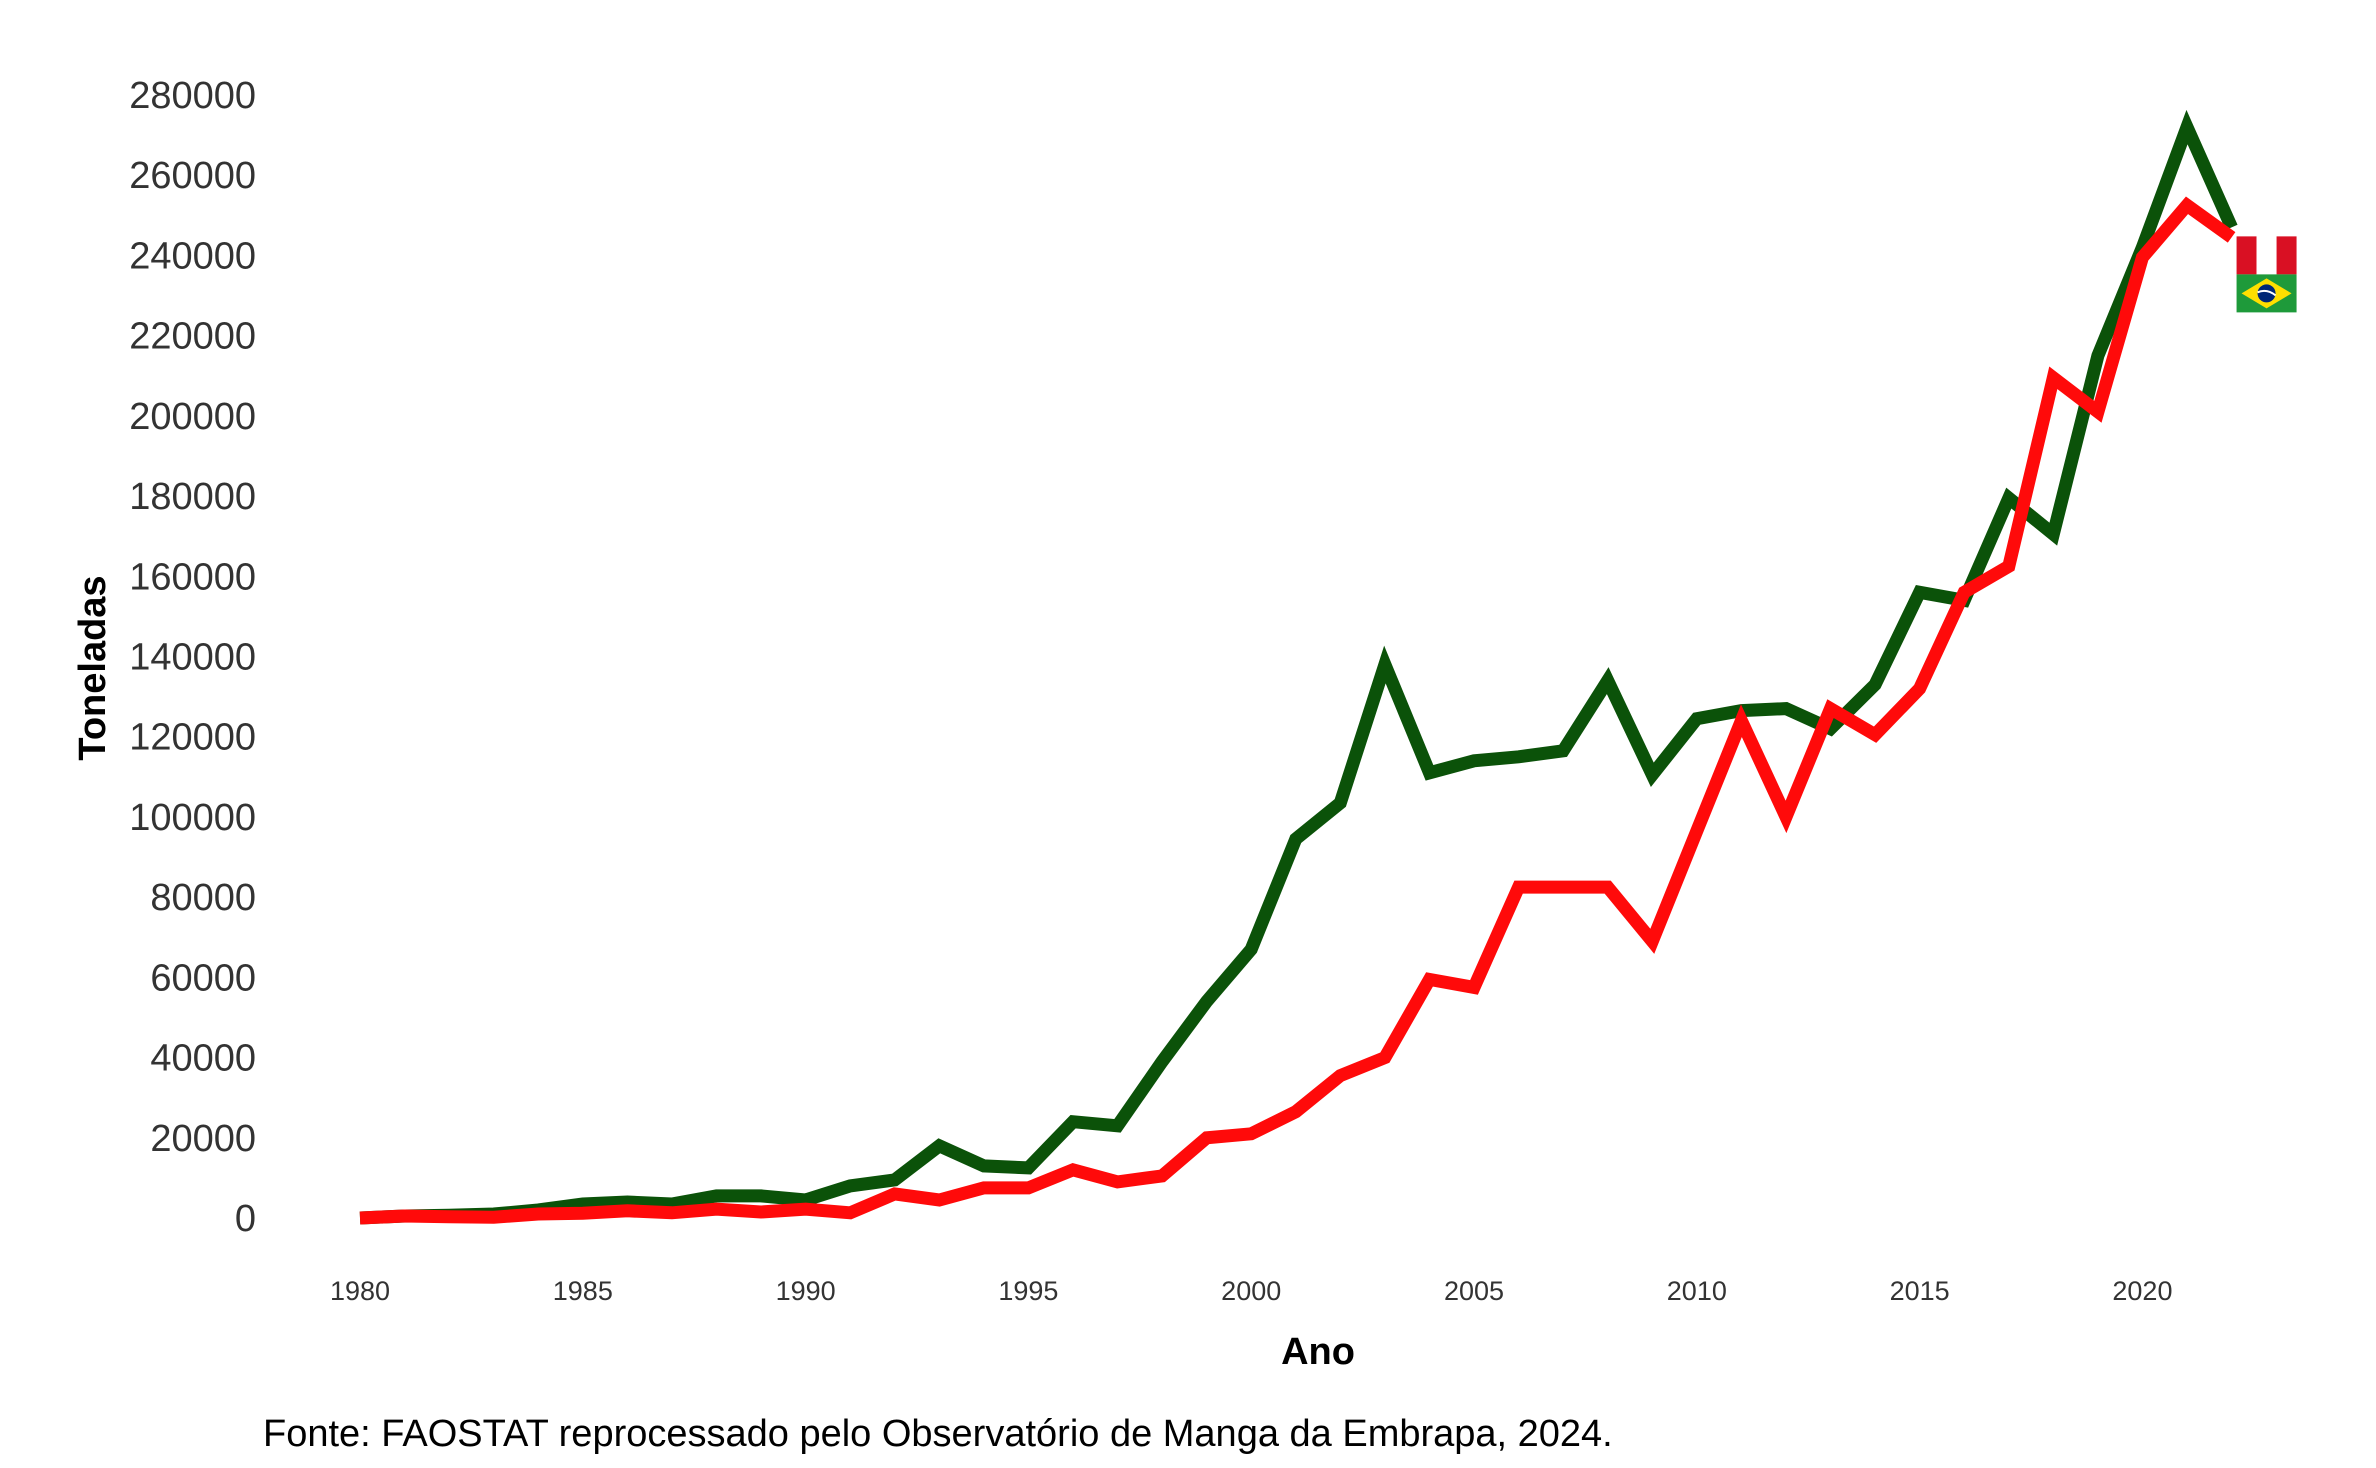 The width and height of the screenshot is (2376, 1468). What do you see at coordinates (192, 96) in the screenshot?
I see `y-tick-label: 280000` at bounding box center [192, 96].